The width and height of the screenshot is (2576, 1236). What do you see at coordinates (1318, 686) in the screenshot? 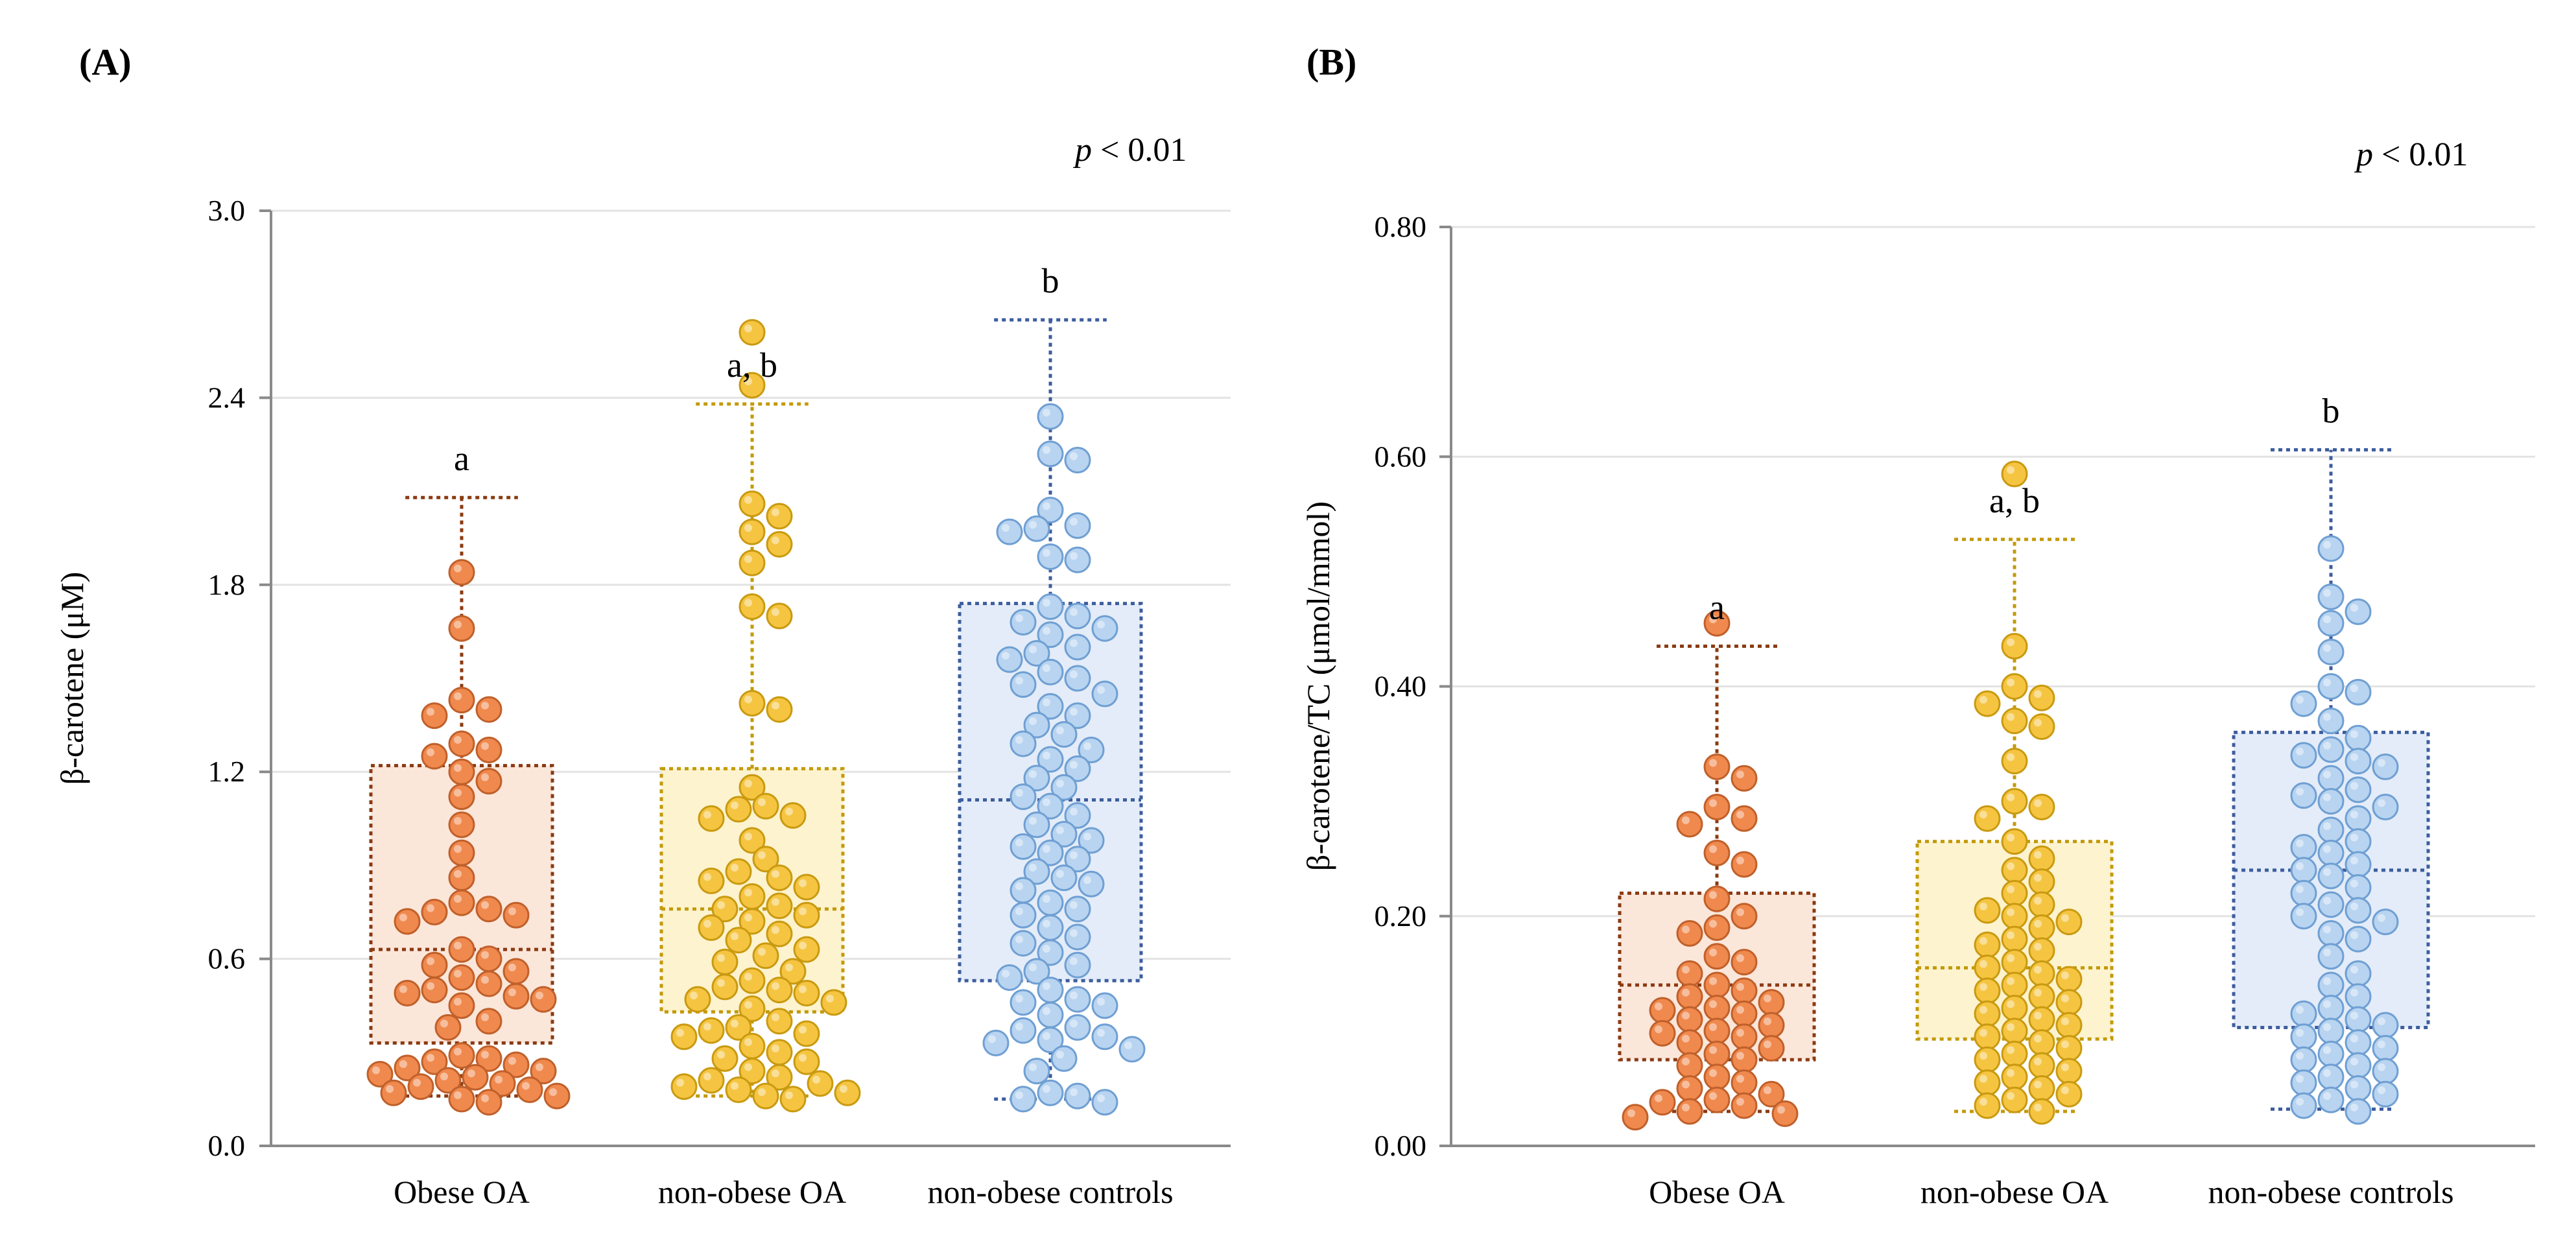
I see `y-axis-label: β-carotene/TC (μmol/mmol)` at bounding box center [1318, 686].